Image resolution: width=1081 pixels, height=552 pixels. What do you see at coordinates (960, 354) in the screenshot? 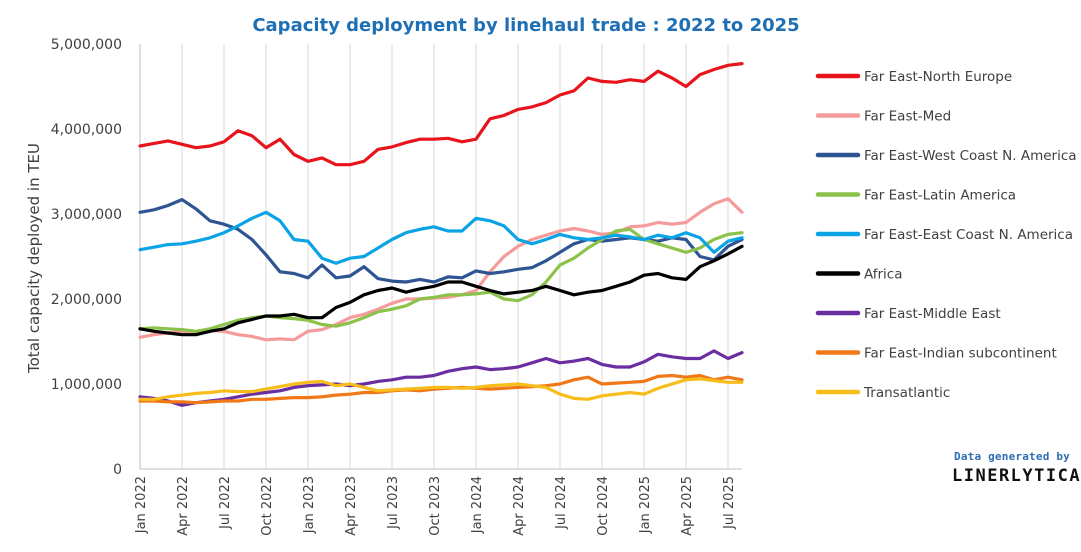
I see `legend-label: Far East-Indian subcontinent` at bounding box center [960, 354].